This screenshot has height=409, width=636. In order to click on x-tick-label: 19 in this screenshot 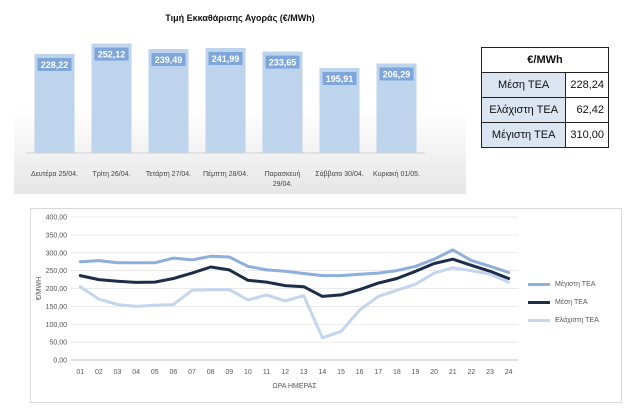, I will do `click(416, 372)`.